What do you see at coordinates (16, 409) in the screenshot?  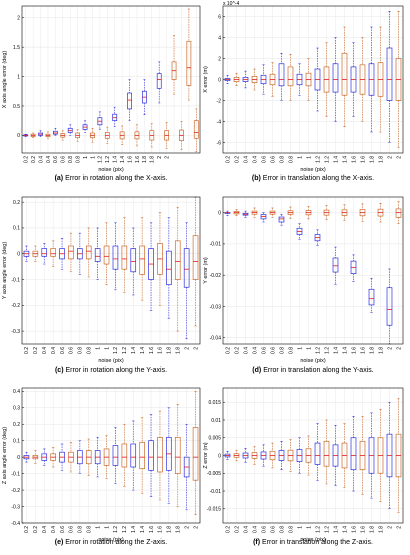 I see `y-tick-label: 0.3` at bounding box center [16, 409].